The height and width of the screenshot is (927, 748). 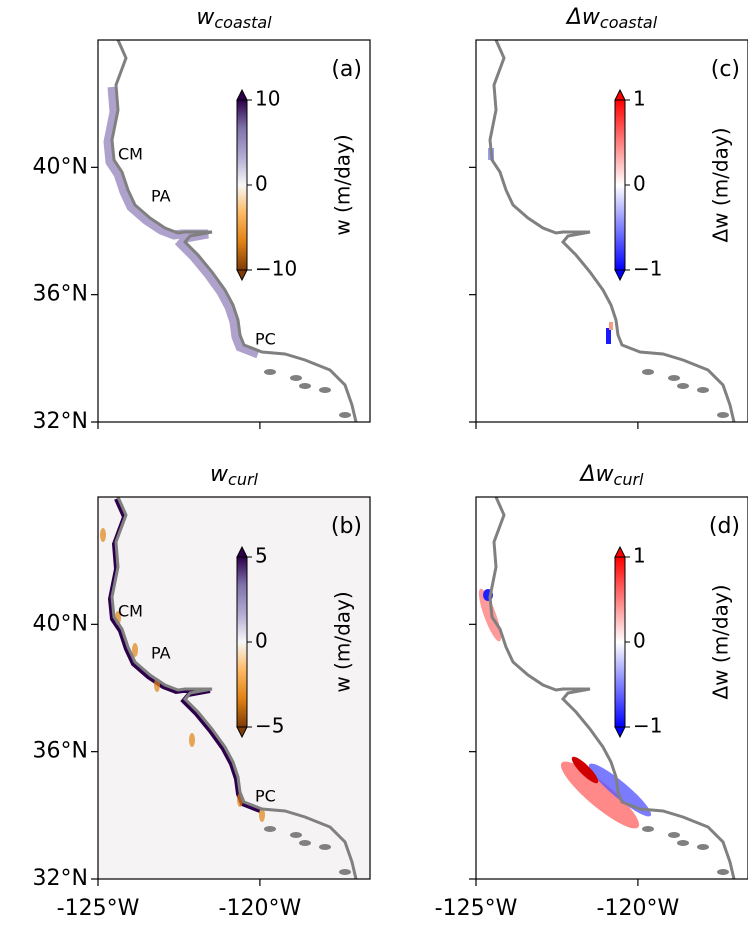 I want to click on colorbar-label: w (m/day), so click(x=343, y=184).